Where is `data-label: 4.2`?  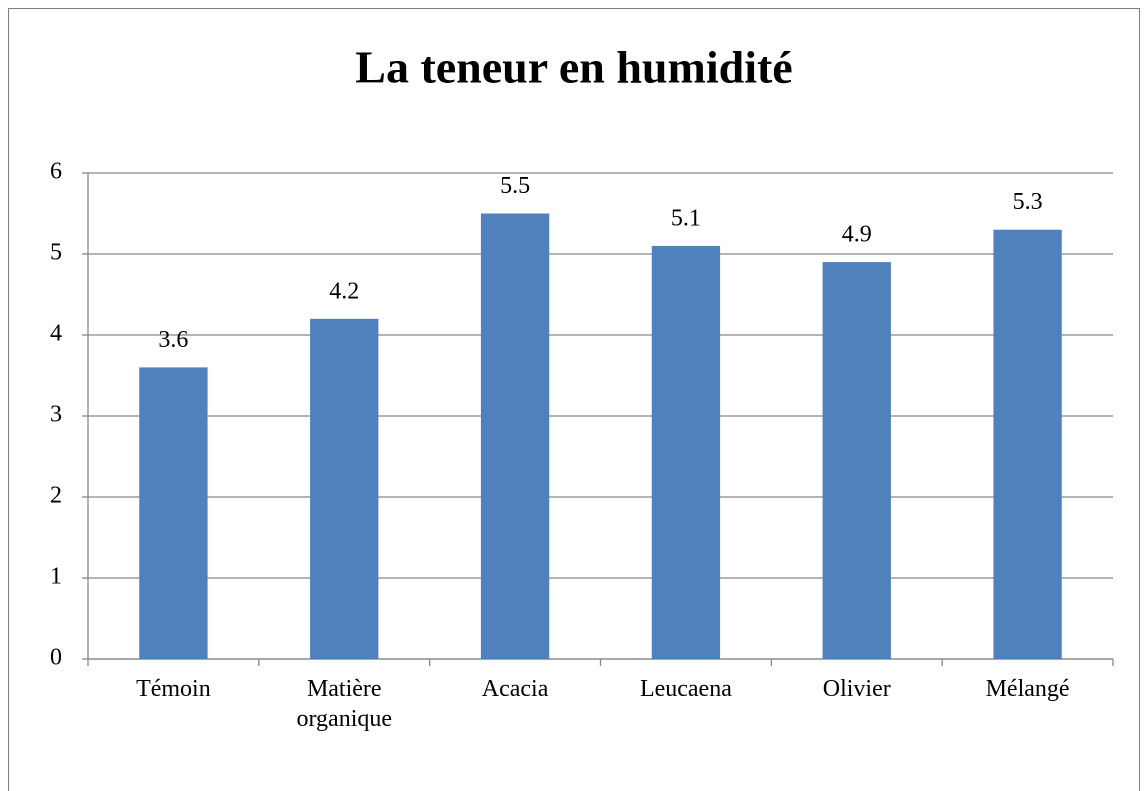 data-label: 4.2 is located at coordinates (344, 291).